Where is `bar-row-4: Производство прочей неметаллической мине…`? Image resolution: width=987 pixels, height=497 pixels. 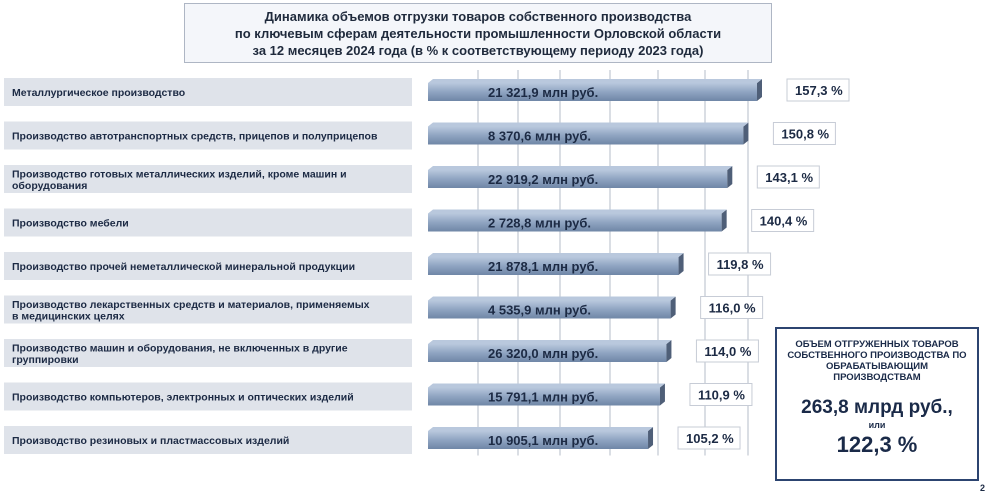 bar-row-4: Производство прочей неметаллической мине… is located at coordinates (388, 266).